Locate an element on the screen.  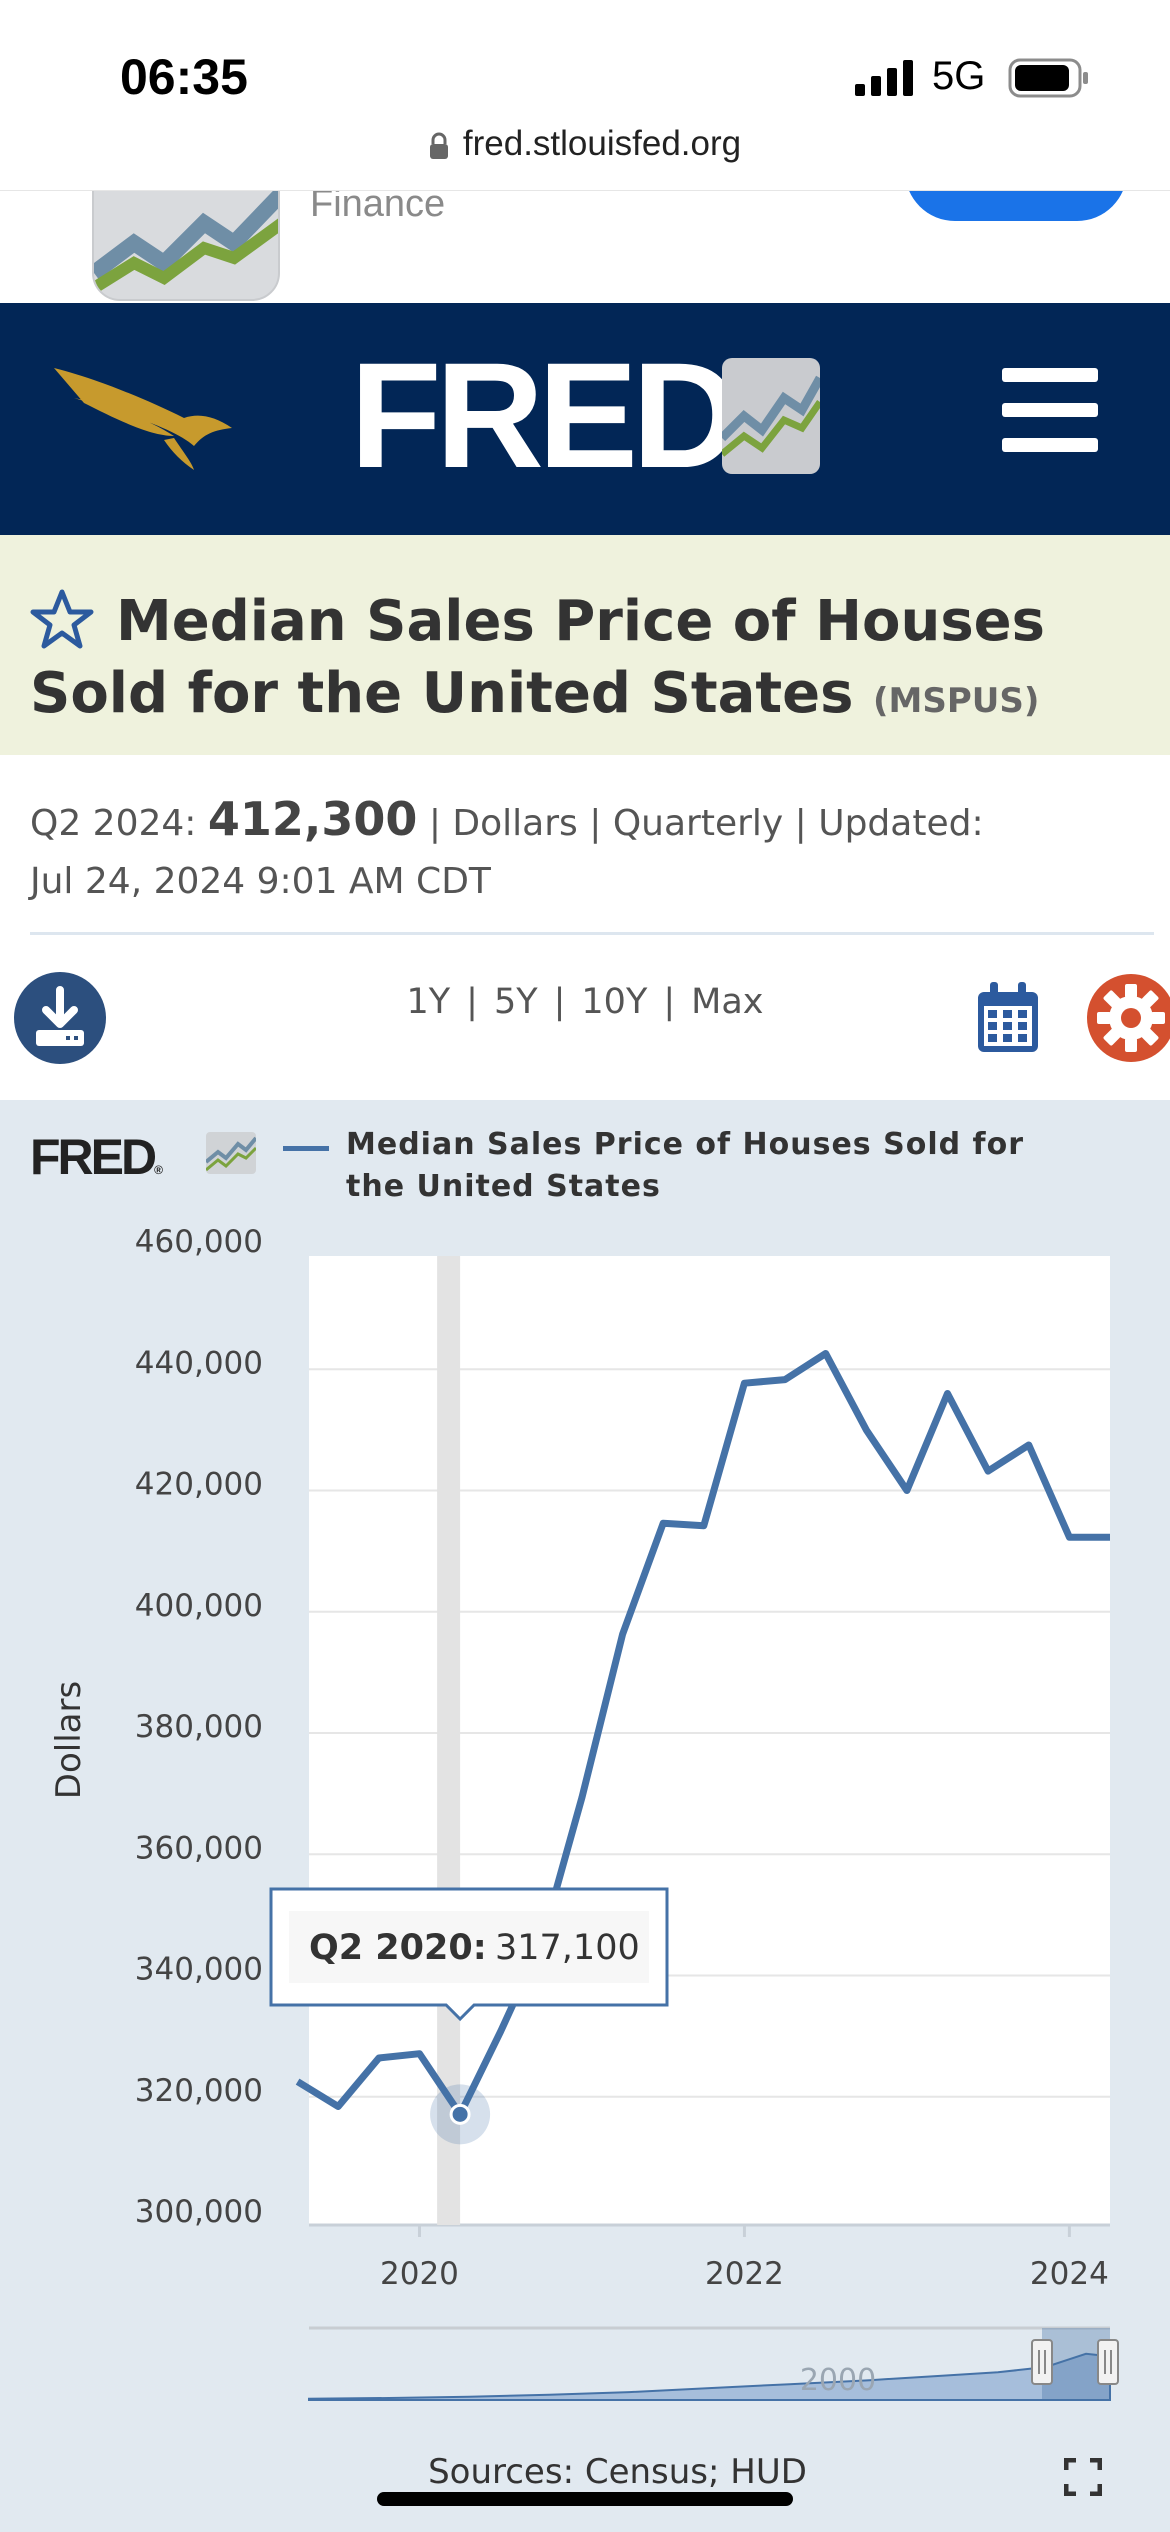
y-tick-label: 440,000 is located at coordinates (199, 1363).